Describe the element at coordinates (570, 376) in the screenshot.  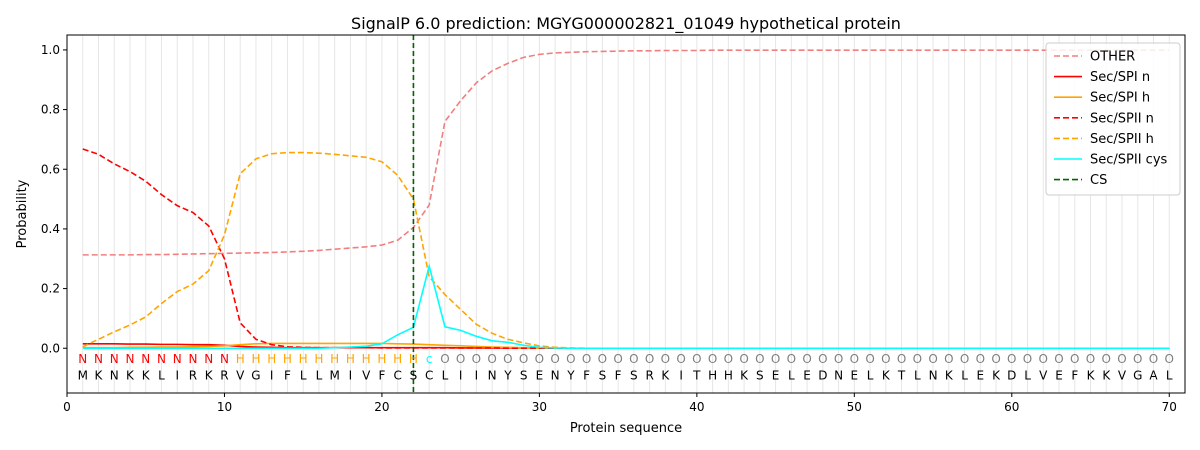
I see `residue-label: Y` at that location.